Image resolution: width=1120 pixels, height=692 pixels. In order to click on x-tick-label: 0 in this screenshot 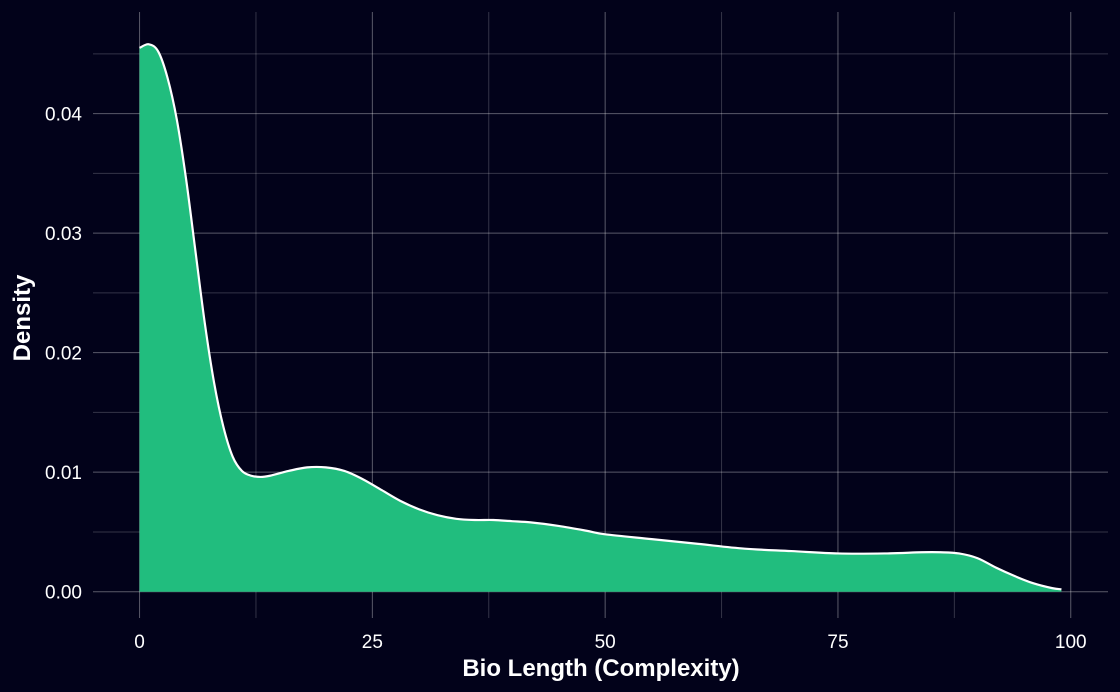, I will do `click(139, 642)`.